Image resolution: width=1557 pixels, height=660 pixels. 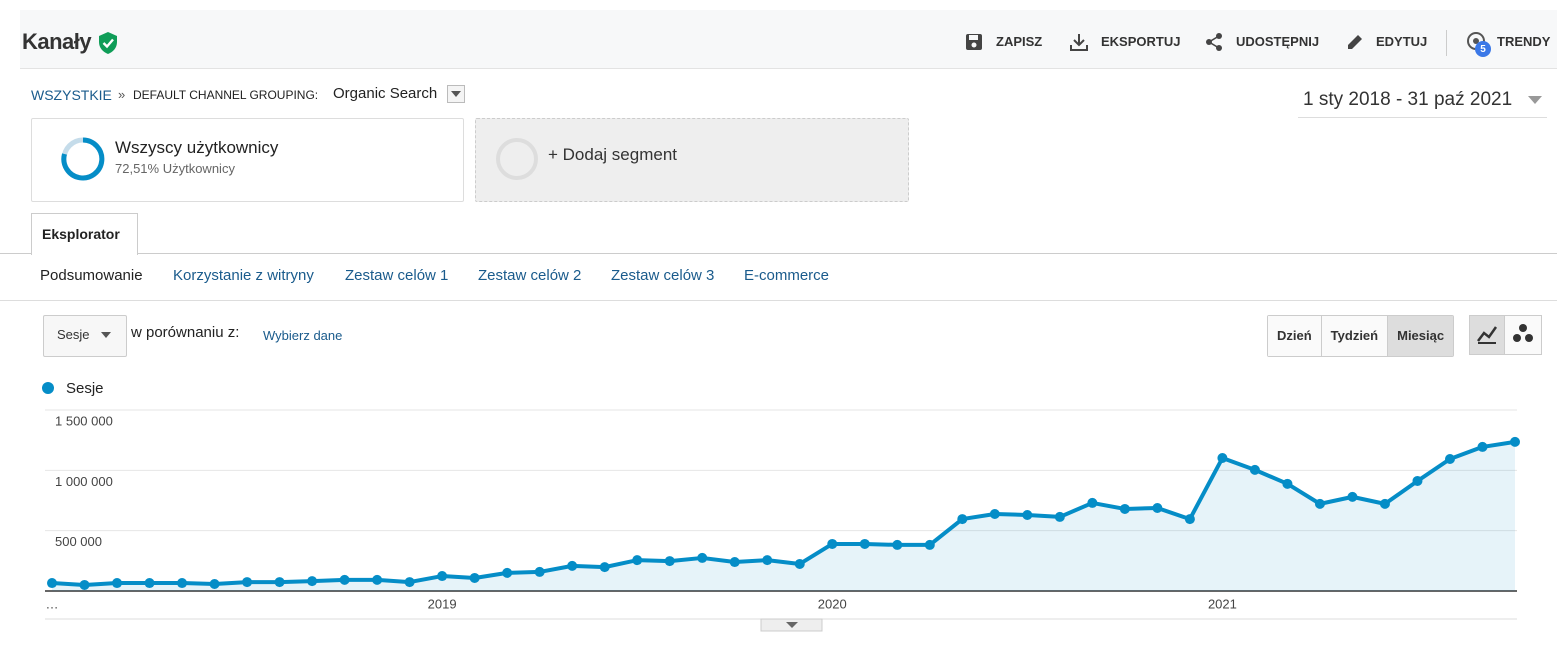 I want to click on add-segment-ring, so click(x=517, y=159).